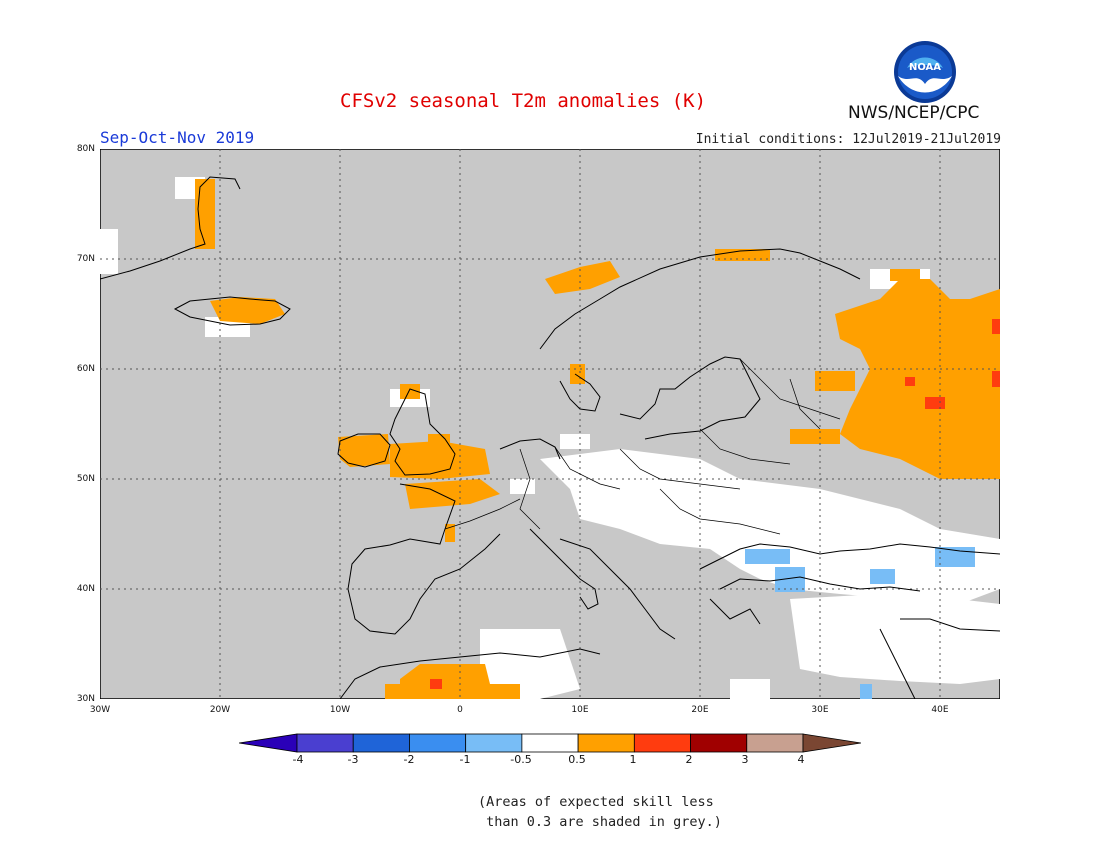 Image resolution: width=1100 pixels, height=850 pixels. Describe the element at coordinates (633, 759) in the screenshot. I see `legend-label: 1` at that location.